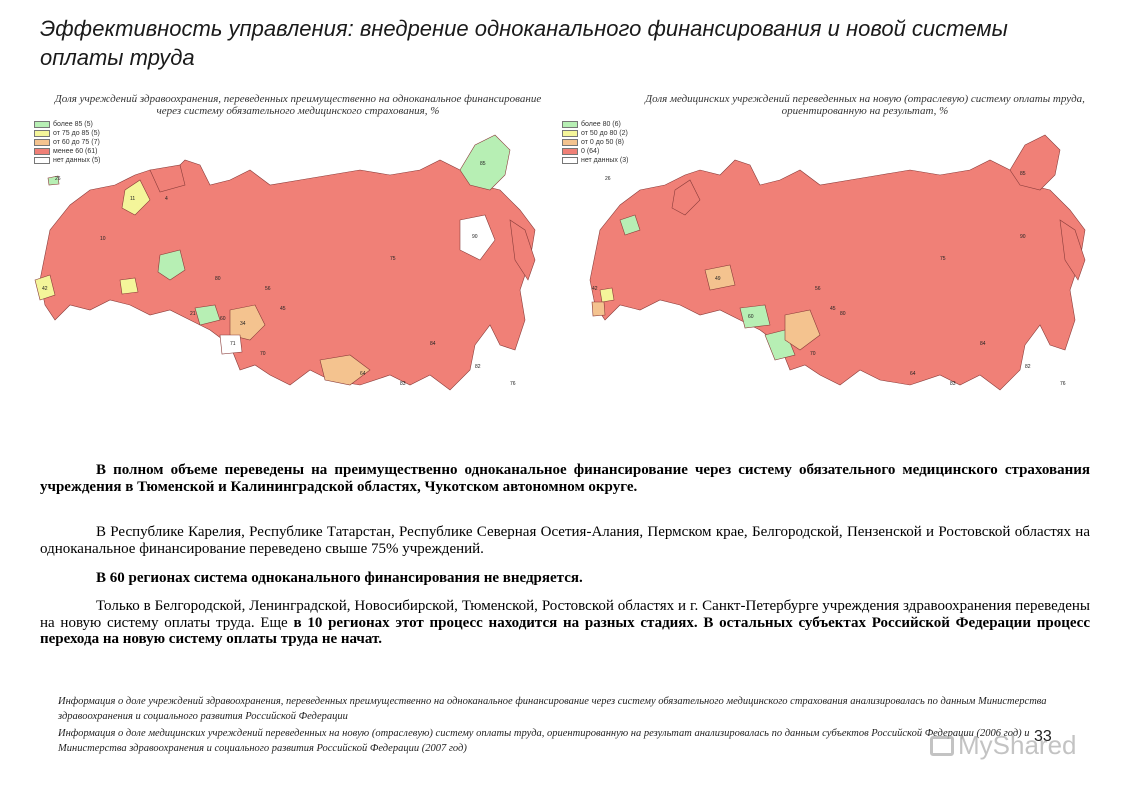 The height and width of the screenshot is (793, 1122). What do you see at coordinates (129, 286) in the screenshot?
I see `bashkortostan-region` at bounding box center [129, 286].